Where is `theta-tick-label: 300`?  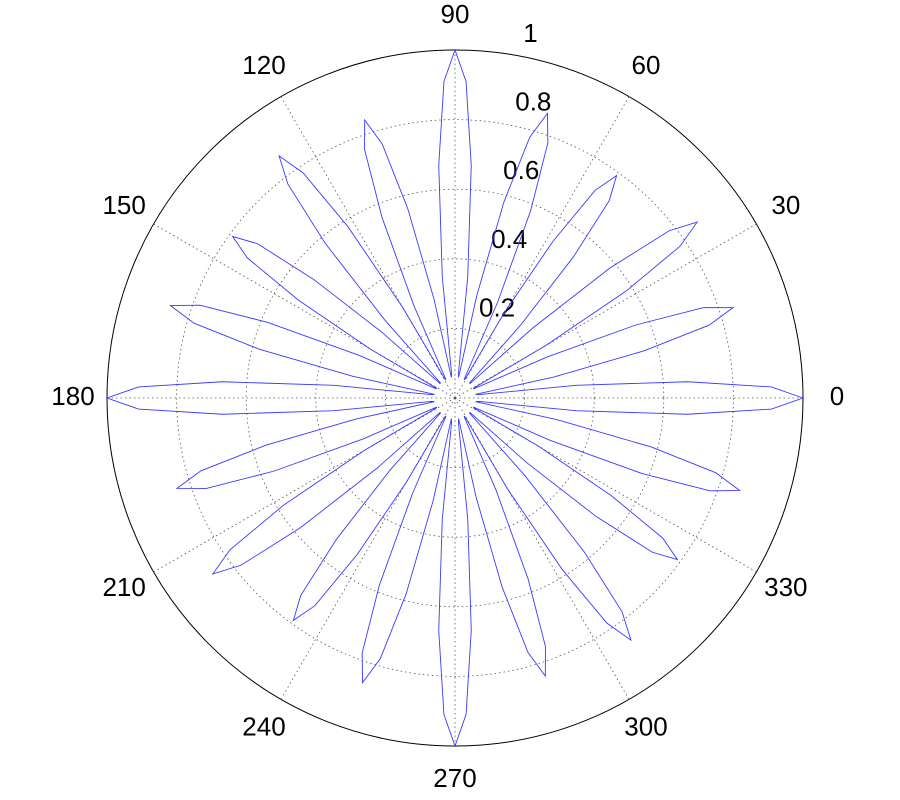
theta-tick-label: 300 is located at coordinates (645, 727).